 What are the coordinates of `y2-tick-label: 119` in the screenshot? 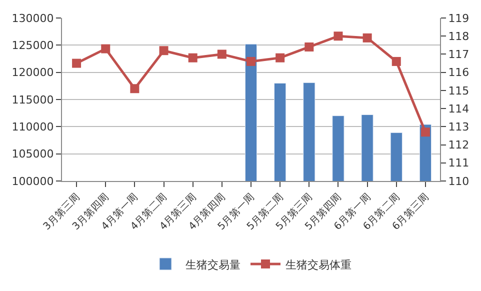 It's located at (459, 18).